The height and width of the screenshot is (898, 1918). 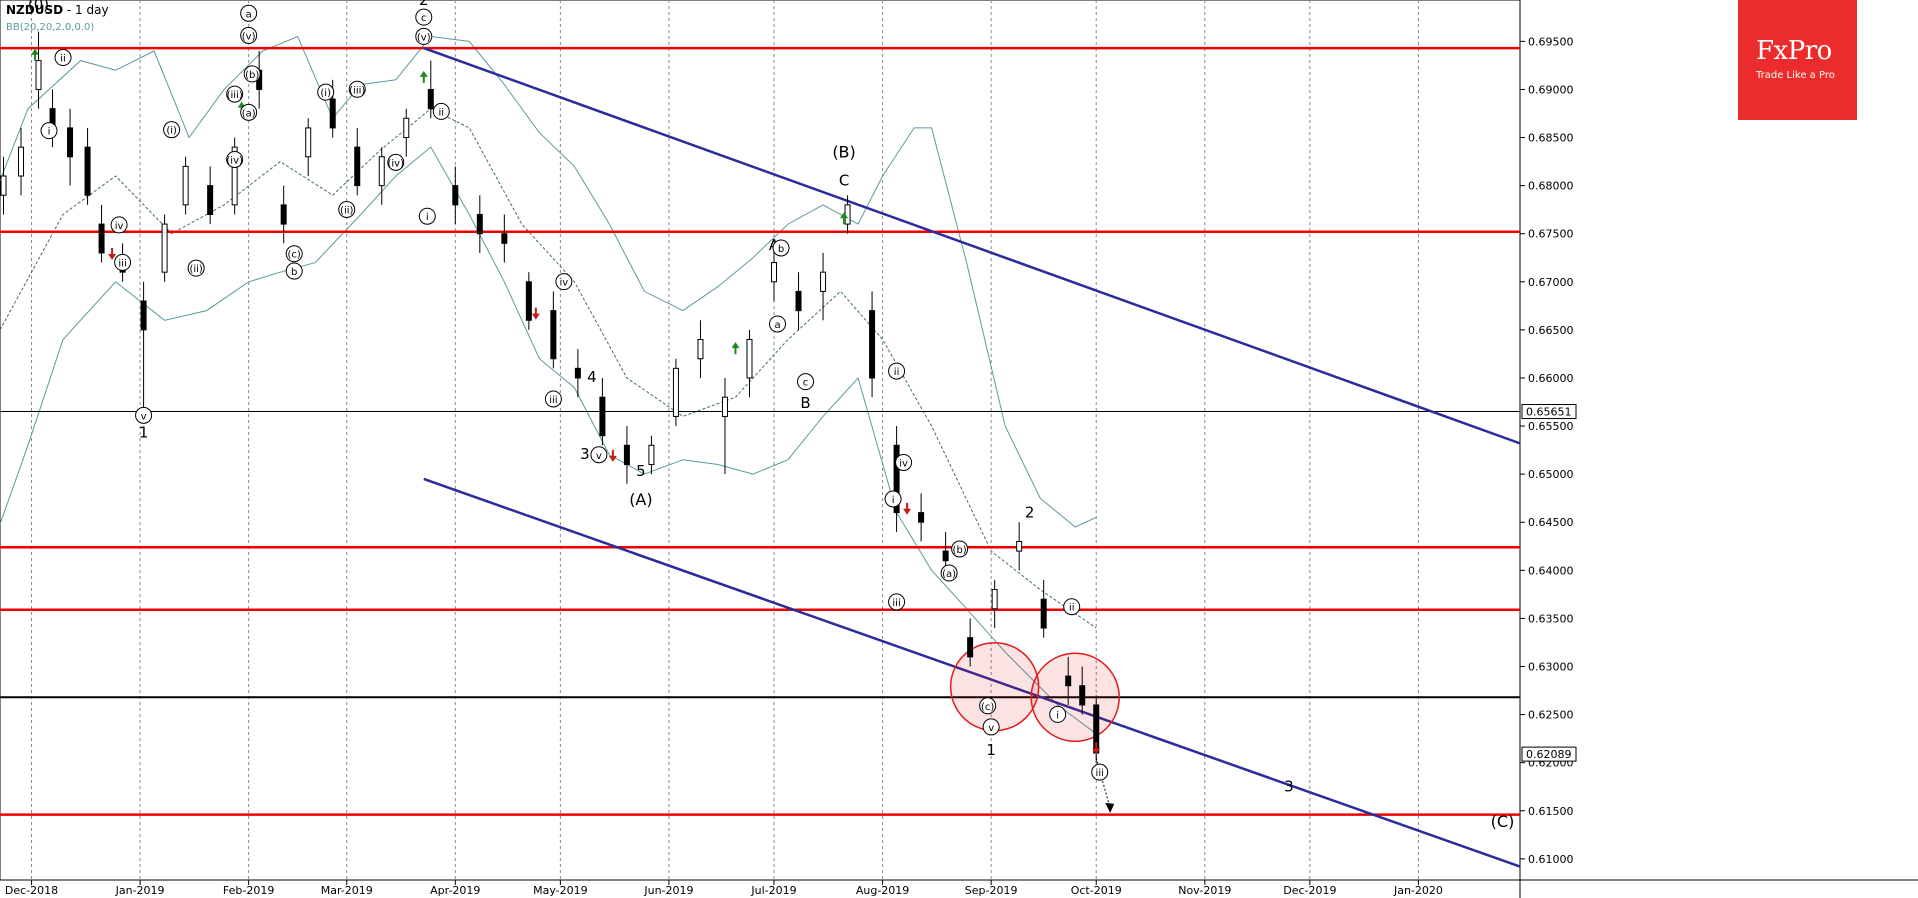 I want to click on sub-wave-label: a, so click(x=249, y=13).